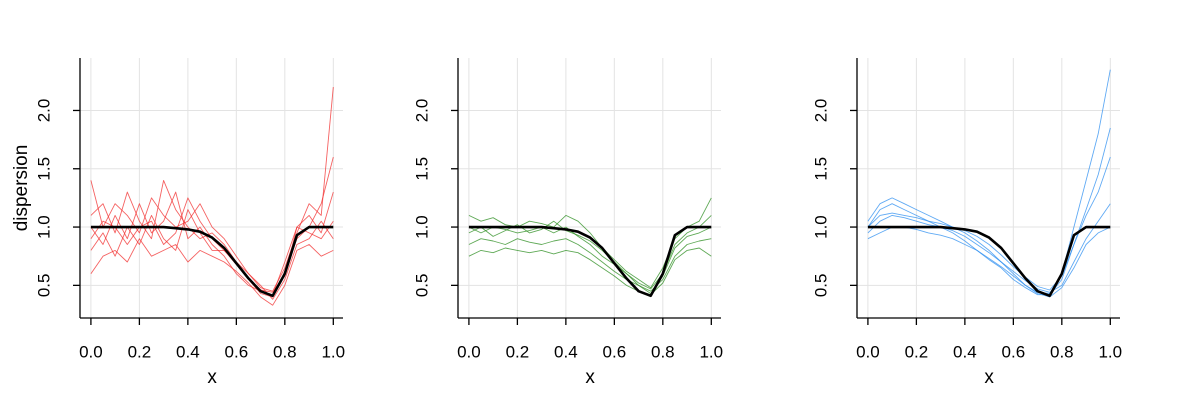 The height and width of the screenshot is (400, 1200). I want to click on y-axis-label: dispersion, so click(21, 188).